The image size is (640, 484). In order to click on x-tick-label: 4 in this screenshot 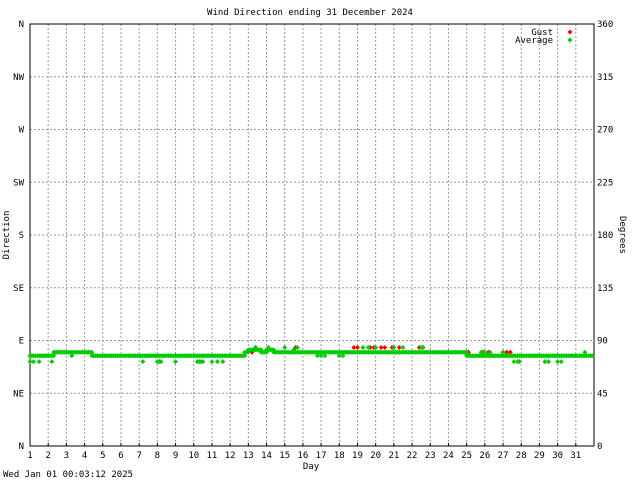, I will do `click(84, 456)`.